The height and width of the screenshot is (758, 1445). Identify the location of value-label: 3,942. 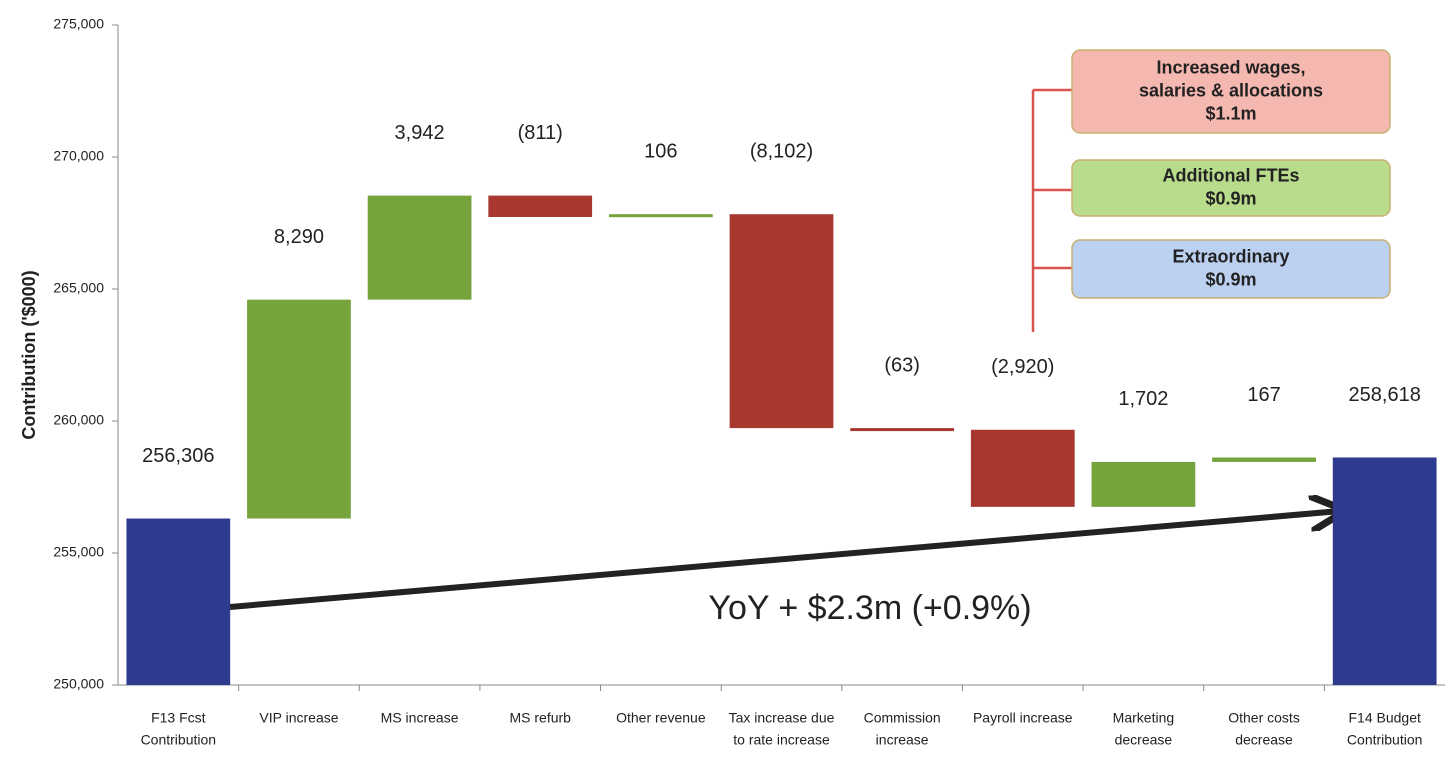
(420, 133).